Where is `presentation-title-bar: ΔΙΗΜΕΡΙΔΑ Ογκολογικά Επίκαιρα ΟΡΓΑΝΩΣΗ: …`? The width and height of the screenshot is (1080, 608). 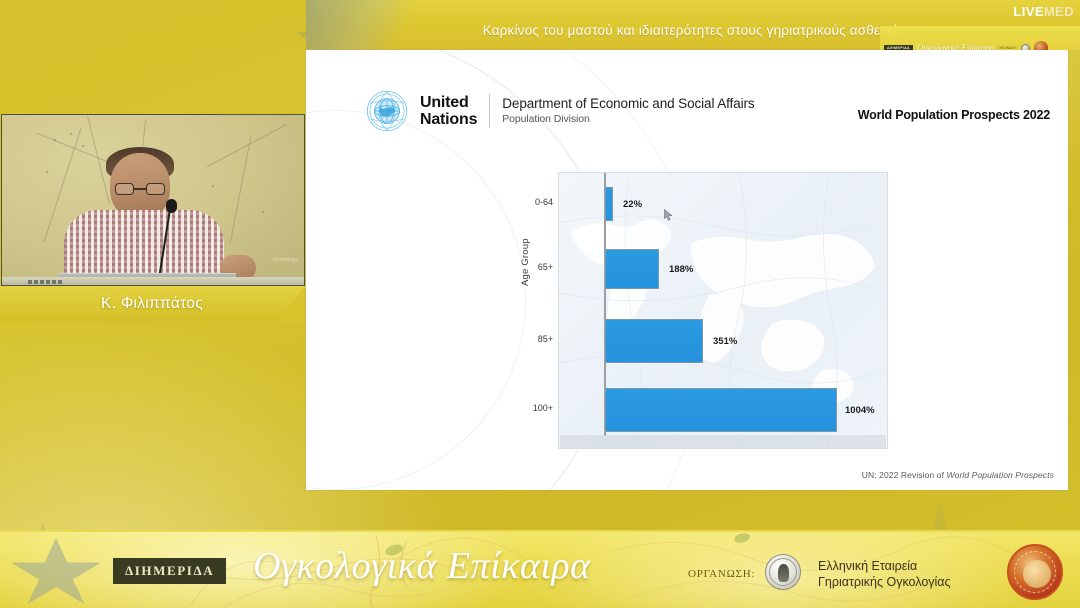 presentation-title-bar: ΔΙΗΜΕΡΙΔΑ Ογκολογικά Επίκαιρα ΟΡΓΑΝΩΣΗ: … is located at coordinates (693, 25).